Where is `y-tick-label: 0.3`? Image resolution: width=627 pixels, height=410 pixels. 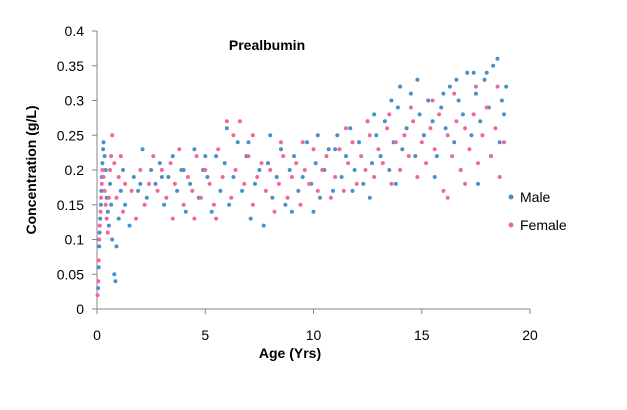 y-tick-label: 0.3 is located at coordinates (75, 101).